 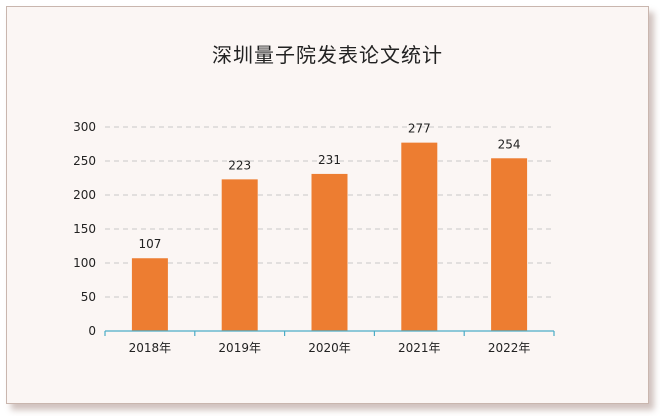 What do you see at coordinates (149, 244) in the screenshot?
I see `data-label: 107` at bounding box center [149, 244].